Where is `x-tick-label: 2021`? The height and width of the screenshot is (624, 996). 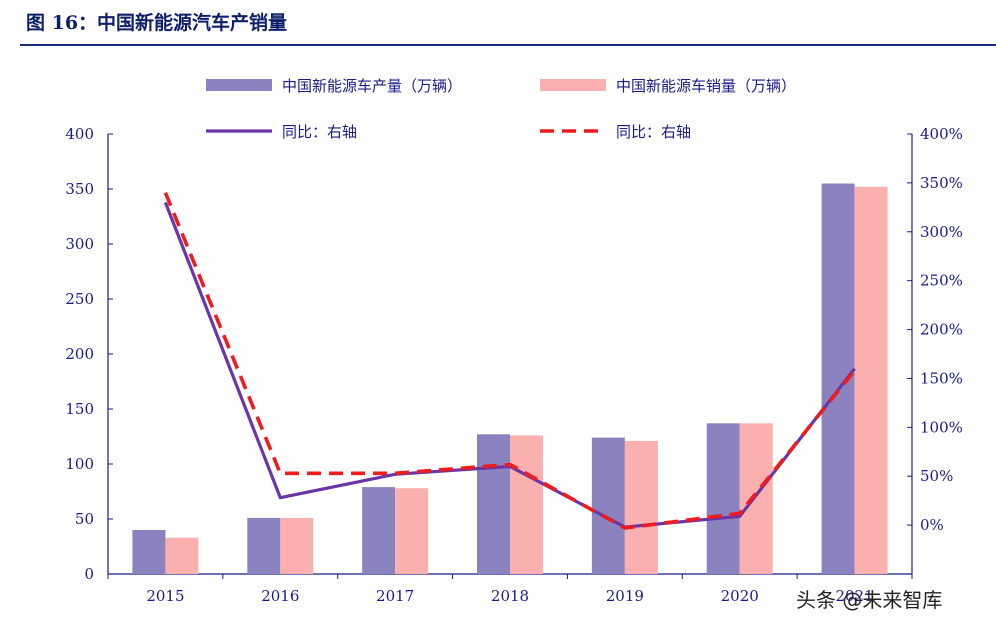 x-tick-label: 2021 is located at coordinates (854, 596).